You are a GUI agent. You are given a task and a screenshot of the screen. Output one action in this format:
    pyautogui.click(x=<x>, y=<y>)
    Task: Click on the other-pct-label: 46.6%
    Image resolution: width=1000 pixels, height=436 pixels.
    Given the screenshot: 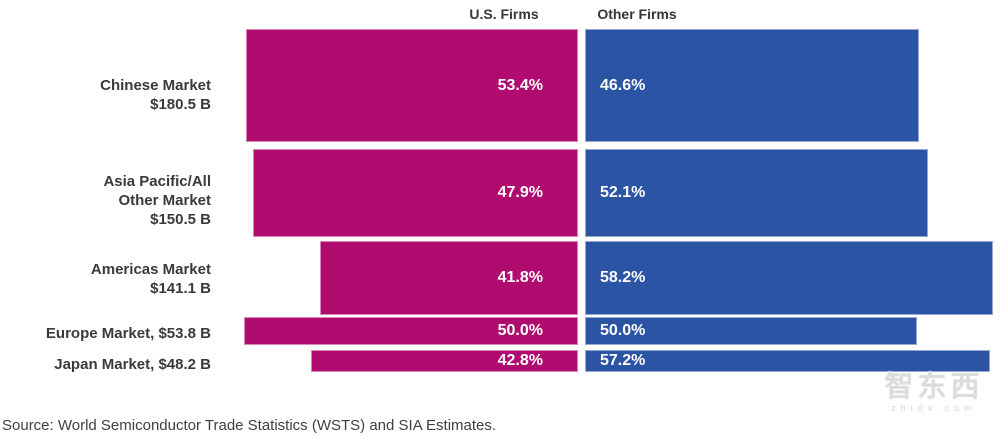 What is the action you would take?
    pyautogui.click(x=623, y=85)
    